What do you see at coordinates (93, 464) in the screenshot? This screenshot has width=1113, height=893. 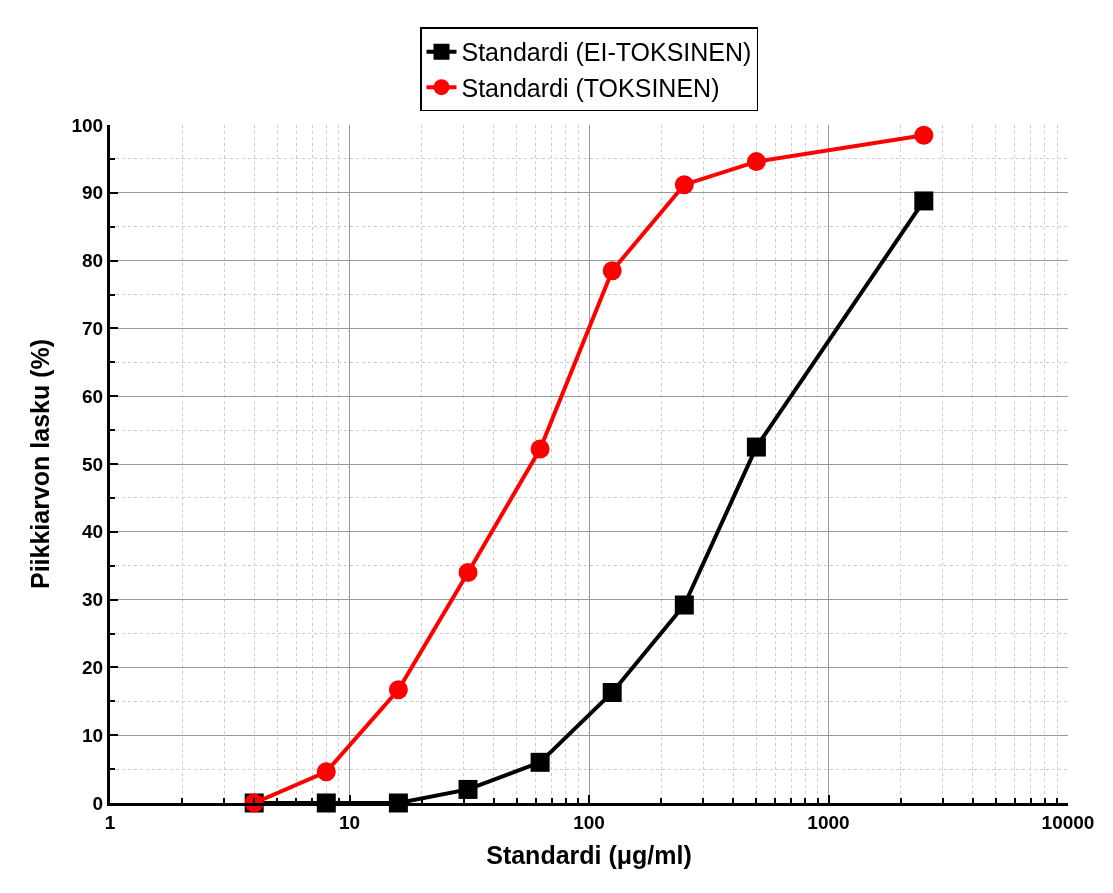 I see `y-tick-label: 50` at bounding box center [93, 464].